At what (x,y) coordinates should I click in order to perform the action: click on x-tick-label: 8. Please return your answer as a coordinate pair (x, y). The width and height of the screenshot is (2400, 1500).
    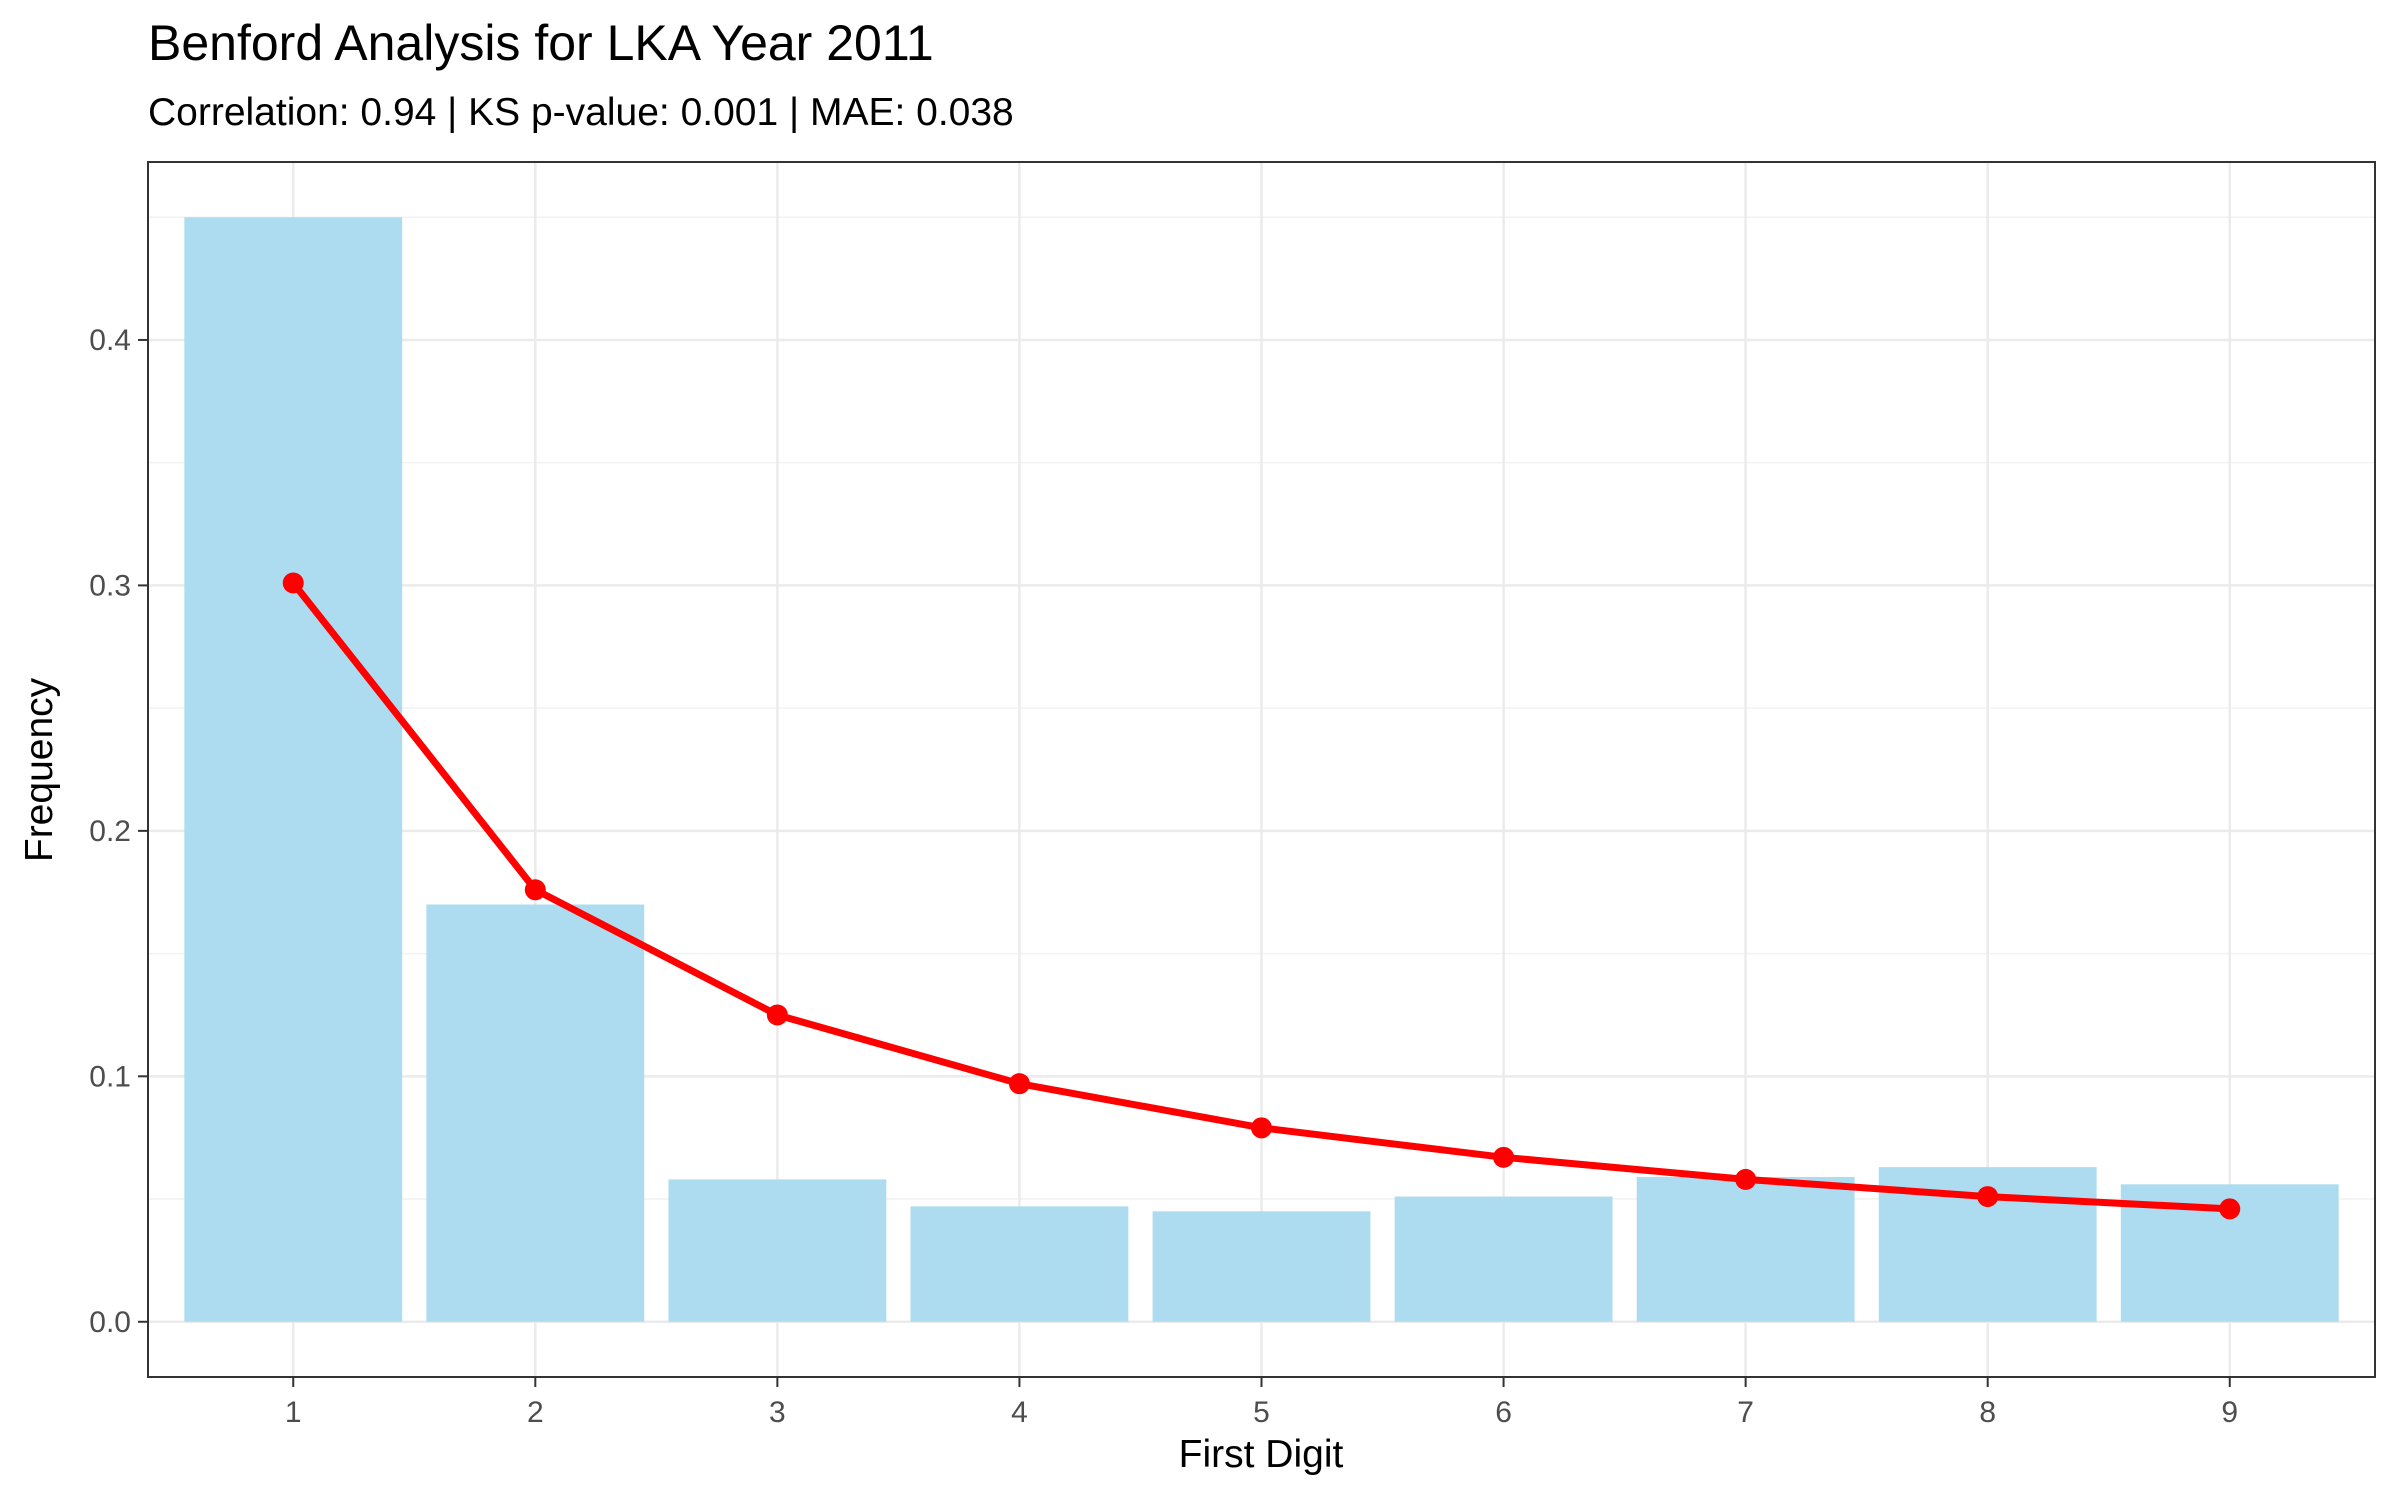
    Looking at the image, I should click on (1987, 1412).